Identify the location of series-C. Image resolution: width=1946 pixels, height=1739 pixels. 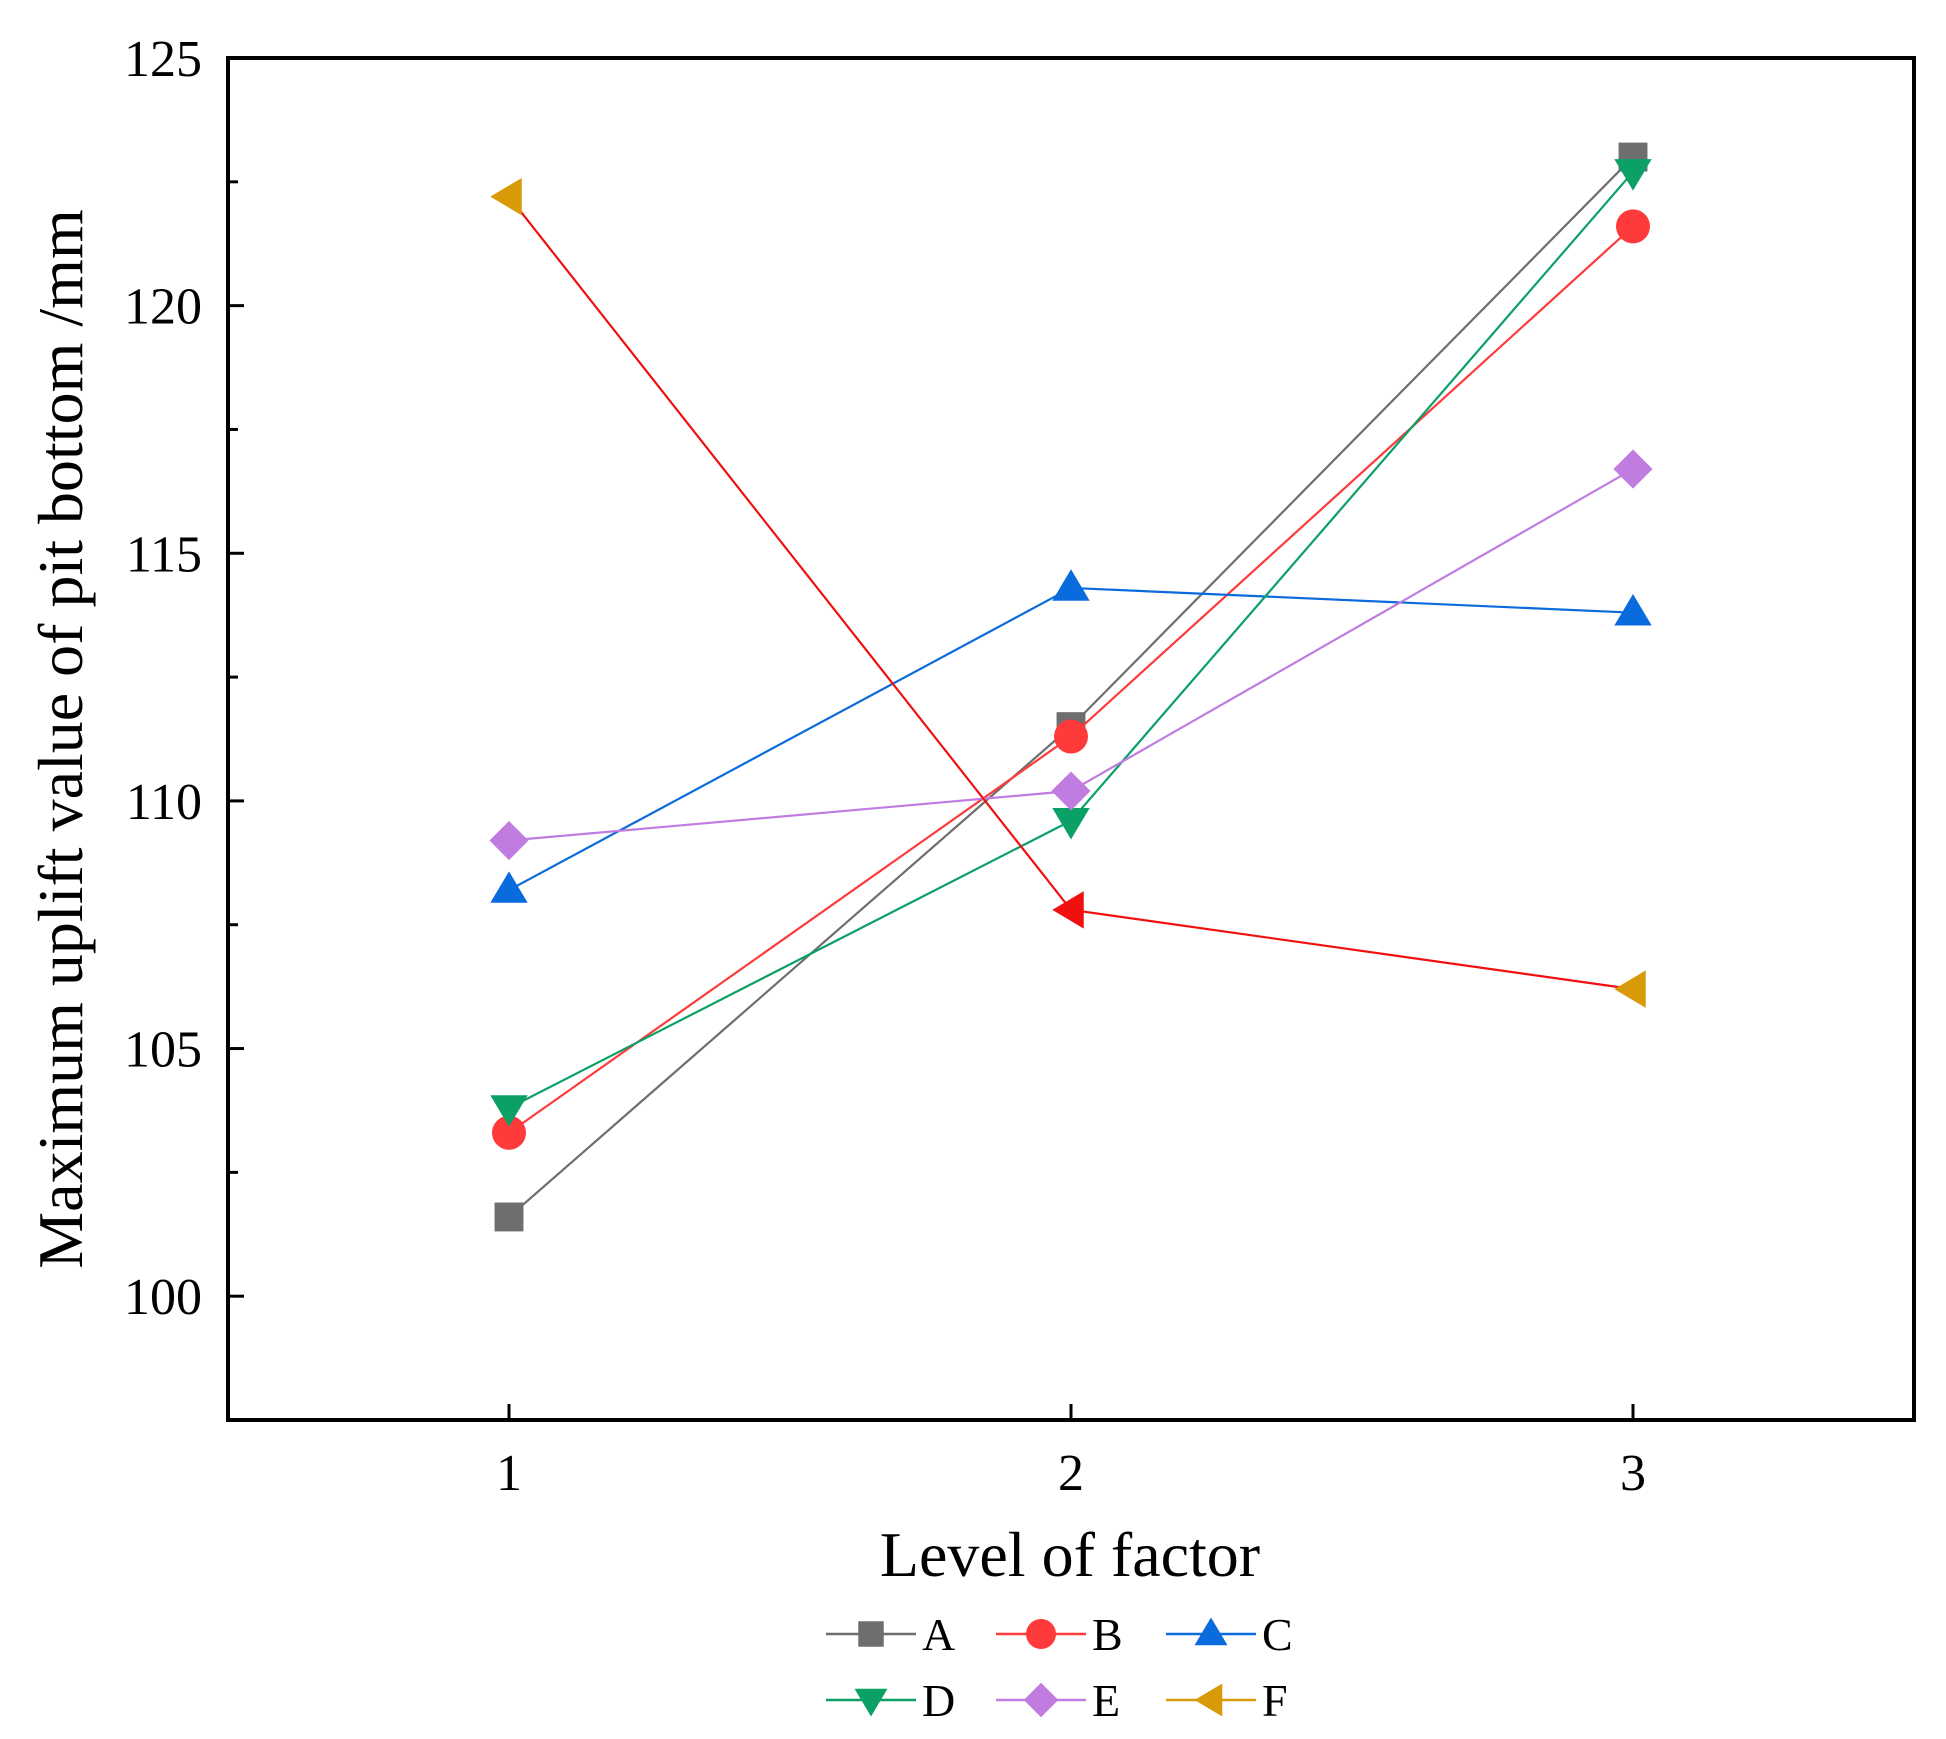
(1071, 736).